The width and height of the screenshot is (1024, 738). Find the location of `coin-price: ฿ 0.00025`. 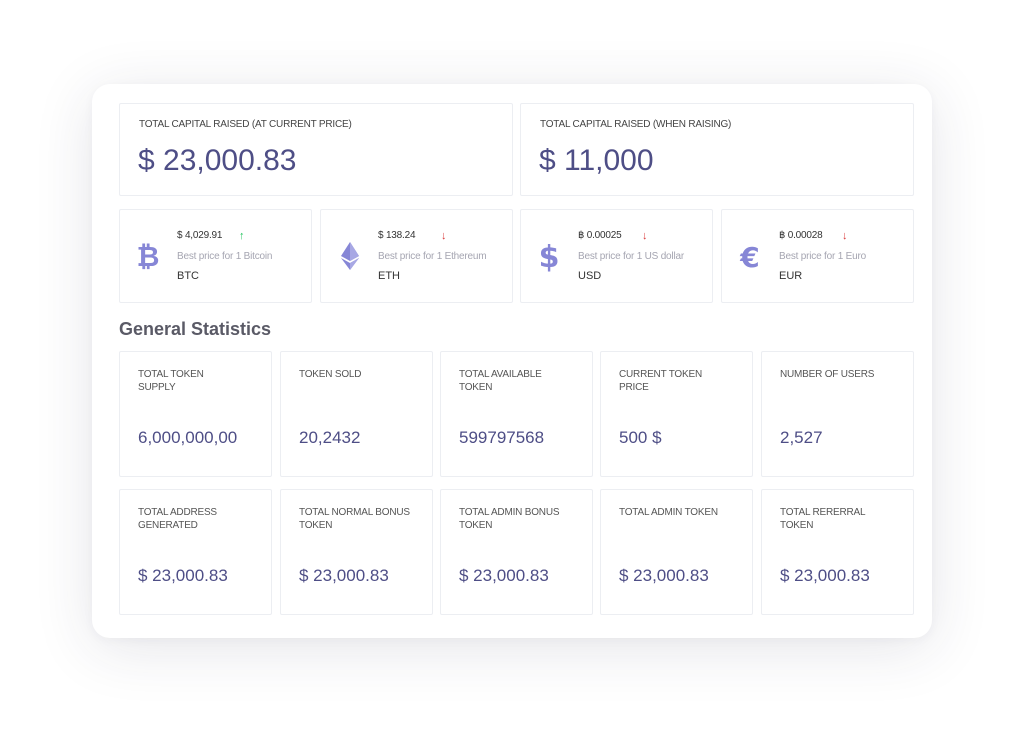

coin-price: ฿ 0.00025 is located at coordinates (600, 235).